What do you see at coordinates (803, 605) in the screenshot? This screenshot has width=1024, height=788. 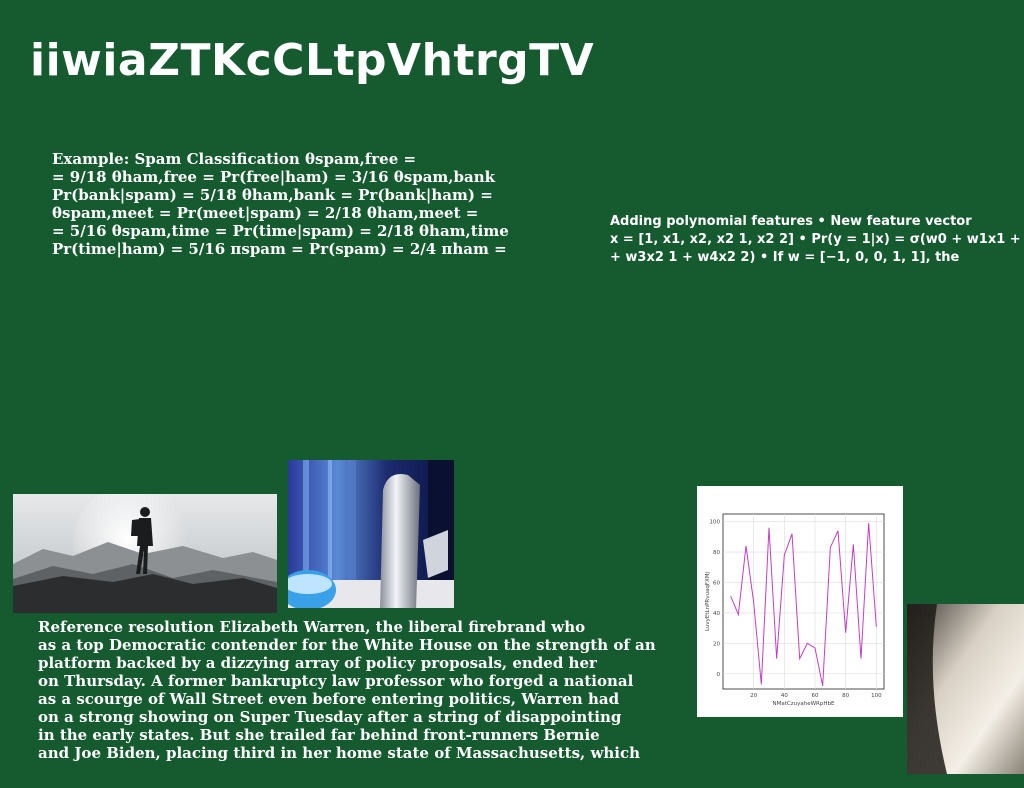 I see `series-line` at bounding box center [803, 605].